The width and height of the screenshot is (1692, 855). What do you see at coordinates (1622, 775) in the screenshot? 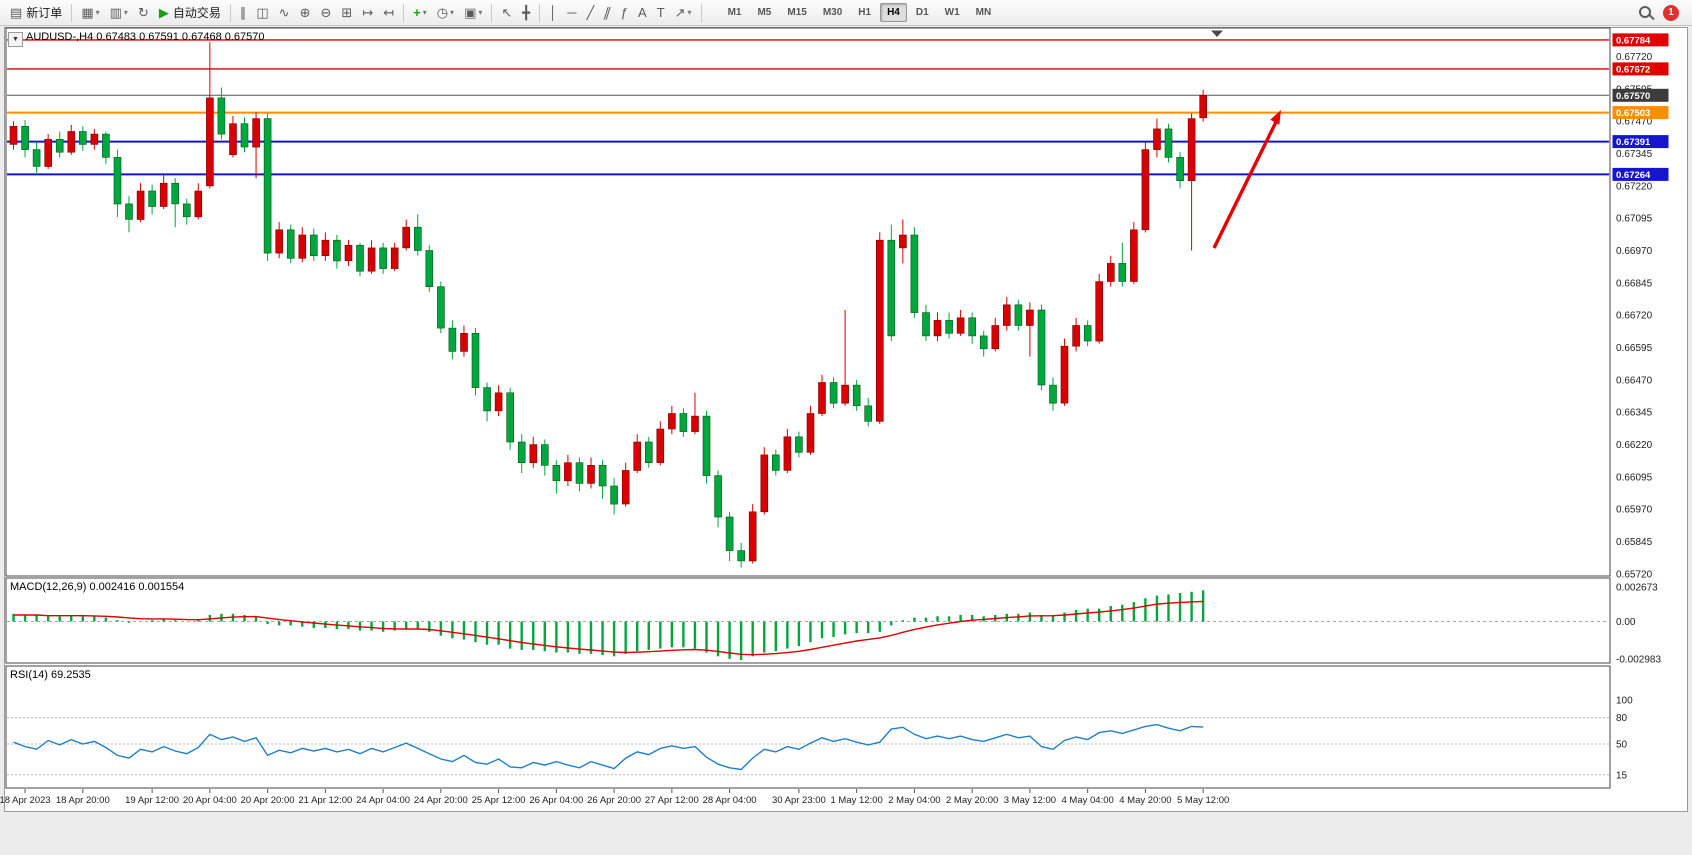
I see `svg-text: 15` at bounding box center [1622, 775].